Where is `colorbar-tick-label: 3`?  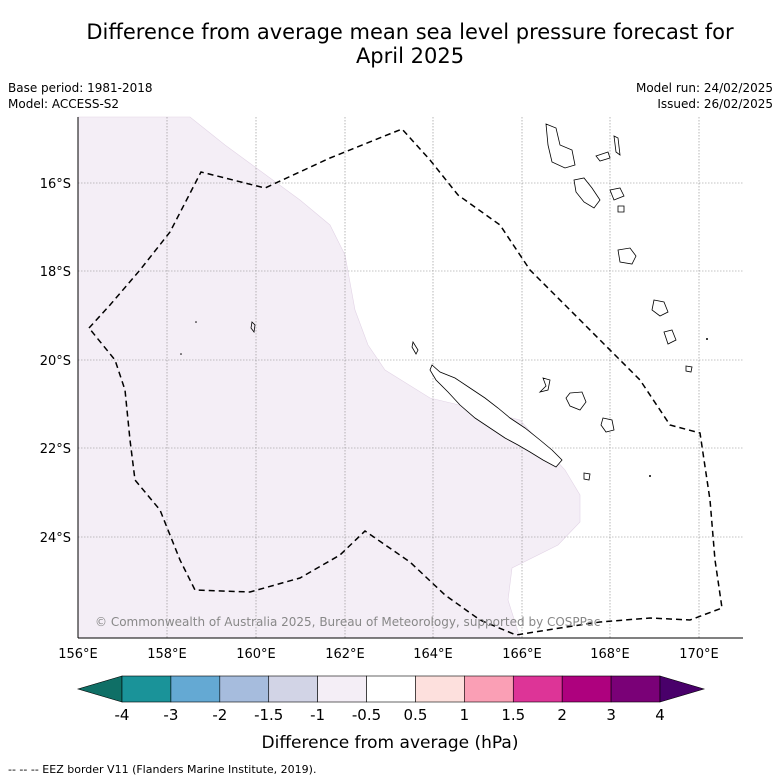 colorbar-tick-label: 3 is located at coordinates (611, 715).